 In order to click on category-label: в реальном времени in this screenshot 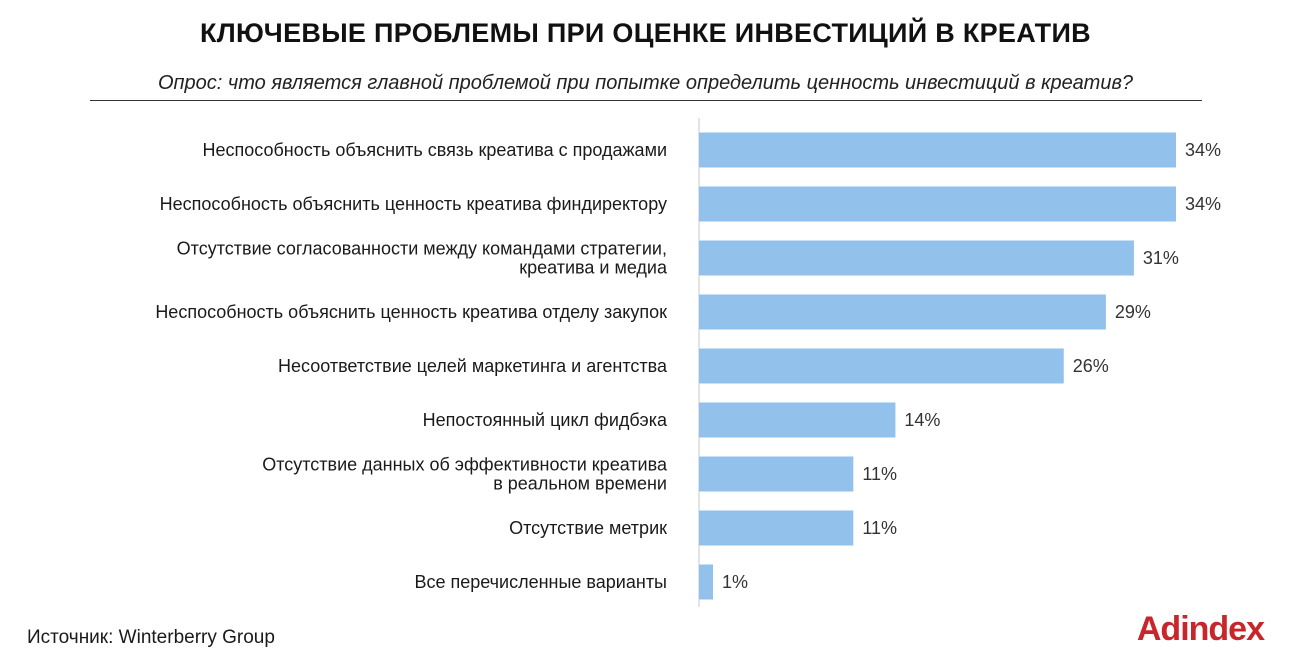, I will do `click(580, 484)`.